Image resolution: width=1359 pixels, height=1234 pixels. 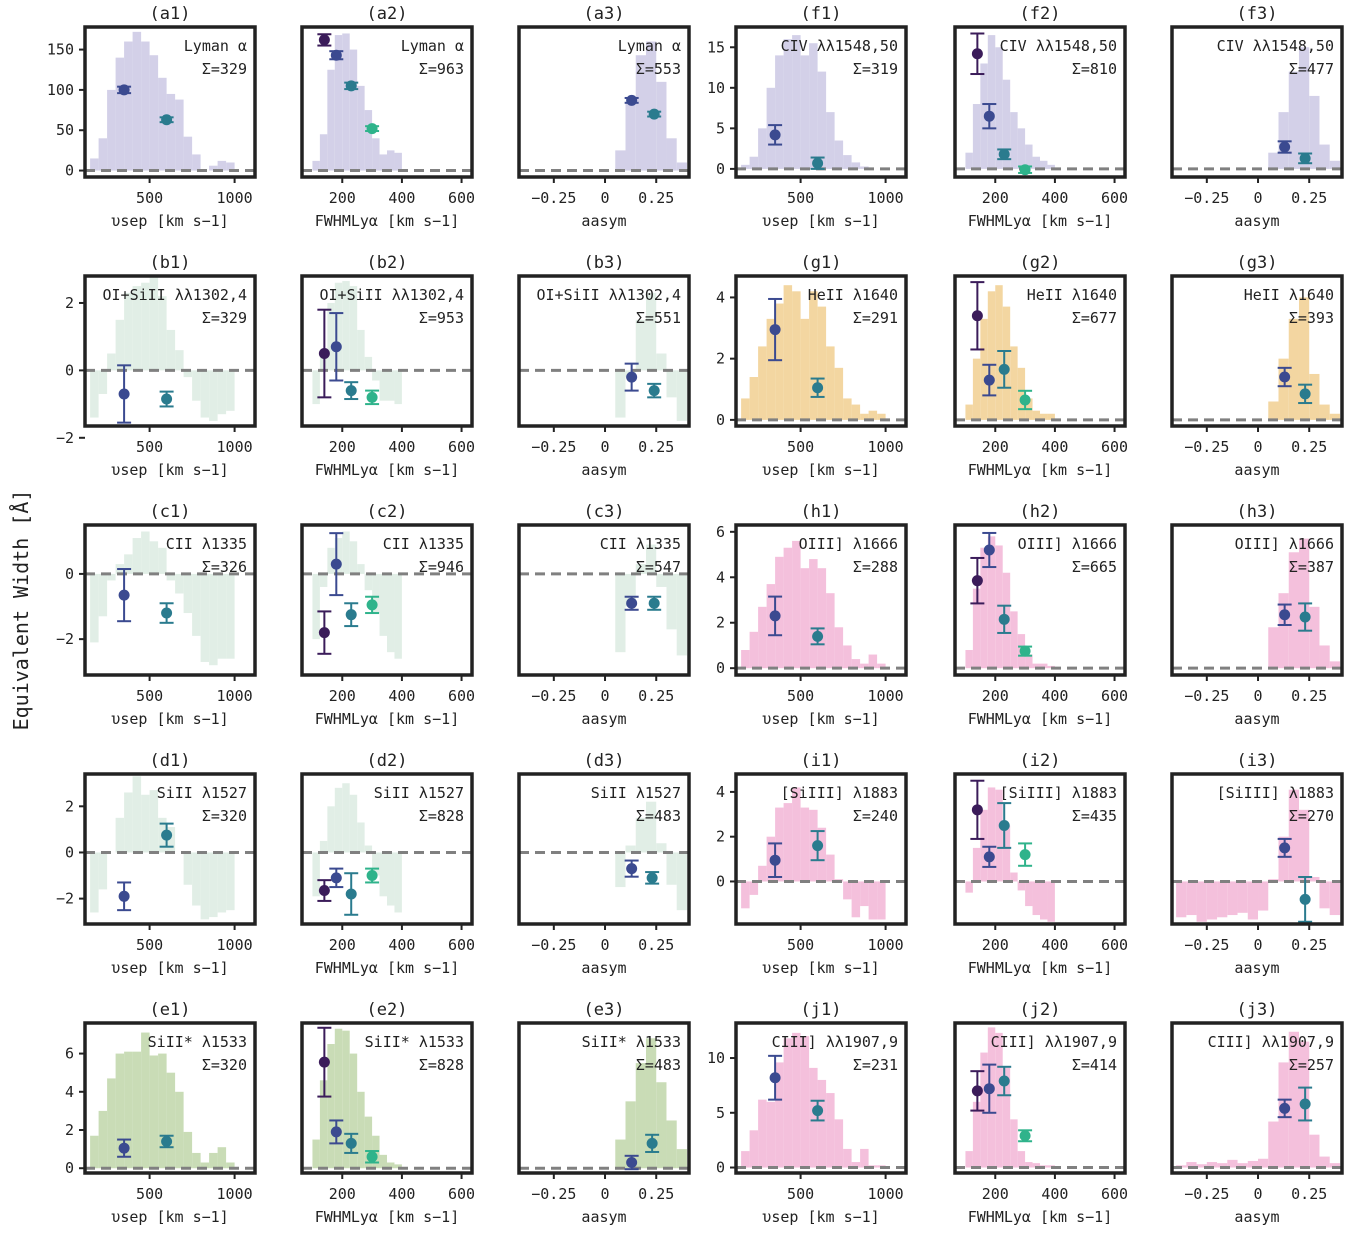 I want to click on sigma-label: Σ=677, so click(x=1094, y=318).